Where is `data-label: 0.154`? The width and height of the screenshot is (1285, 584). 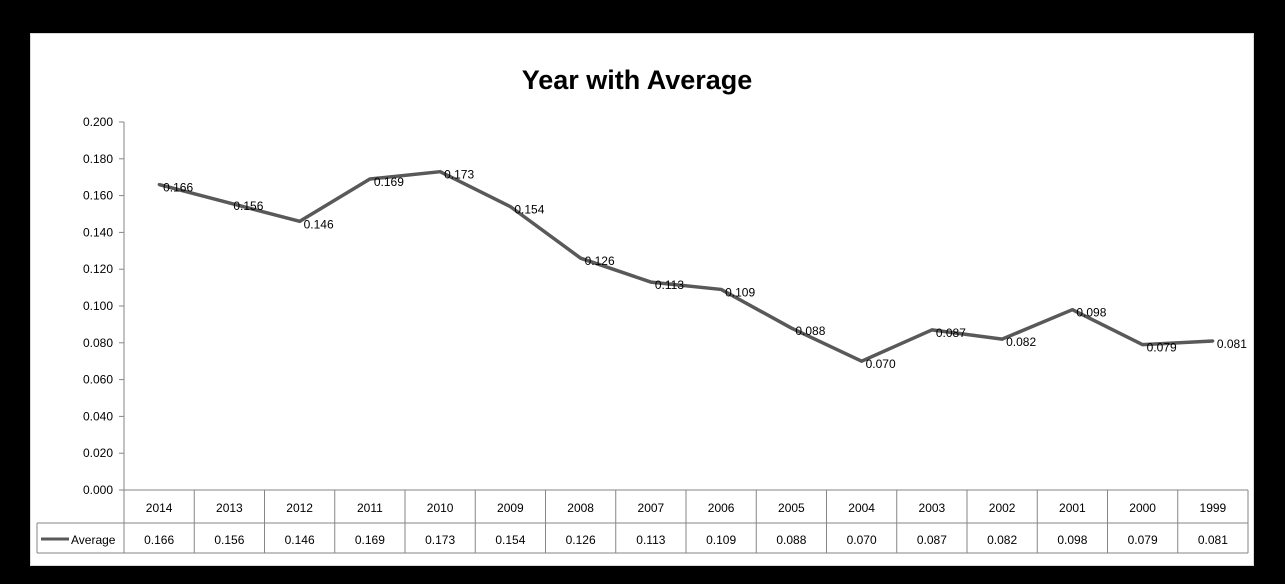 data-label: 0.154 is located at coordinates (529, 210).